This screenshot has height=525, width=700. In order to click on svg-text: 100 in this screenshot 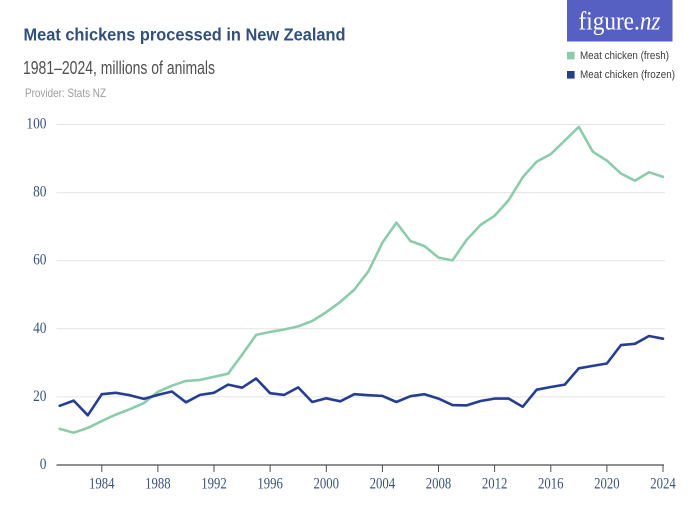, I will do `click(36, 124)`.